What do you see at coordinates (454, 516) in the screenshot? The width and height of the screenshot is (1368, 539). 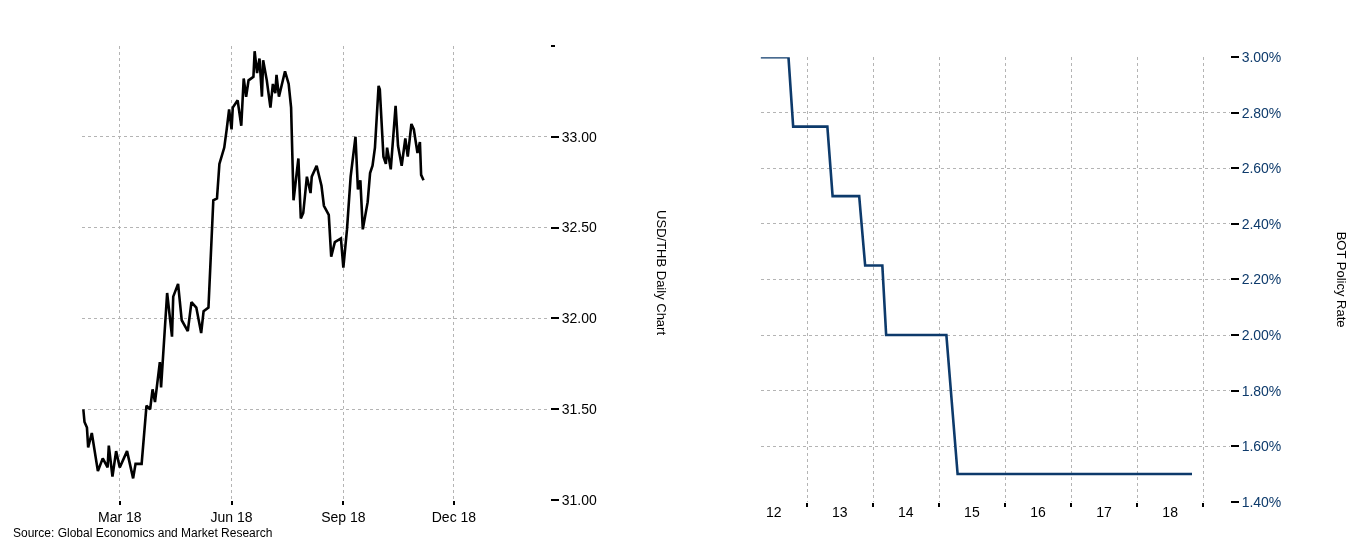 I see `x-tick-label: Dec 18` at bounding box center [454, 516].